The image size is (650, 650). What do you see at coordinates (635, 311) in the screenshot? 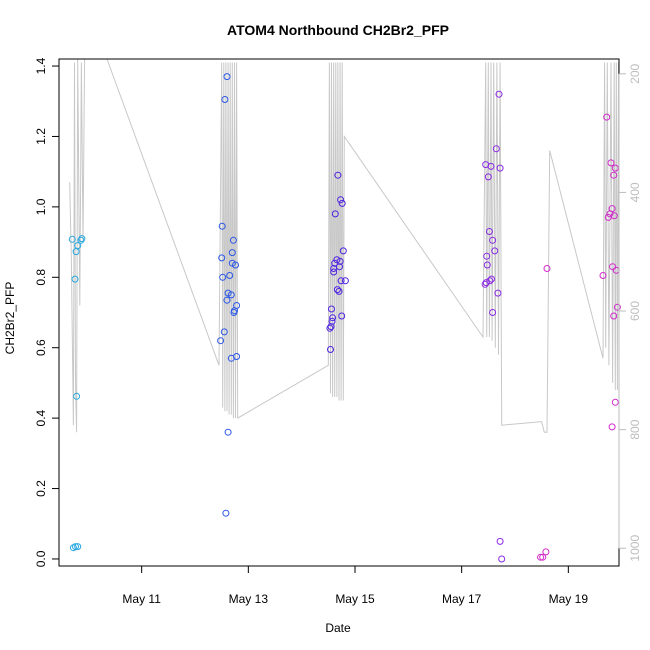
I see `y2-tick-label: 600` at bounding box center [635, 311].